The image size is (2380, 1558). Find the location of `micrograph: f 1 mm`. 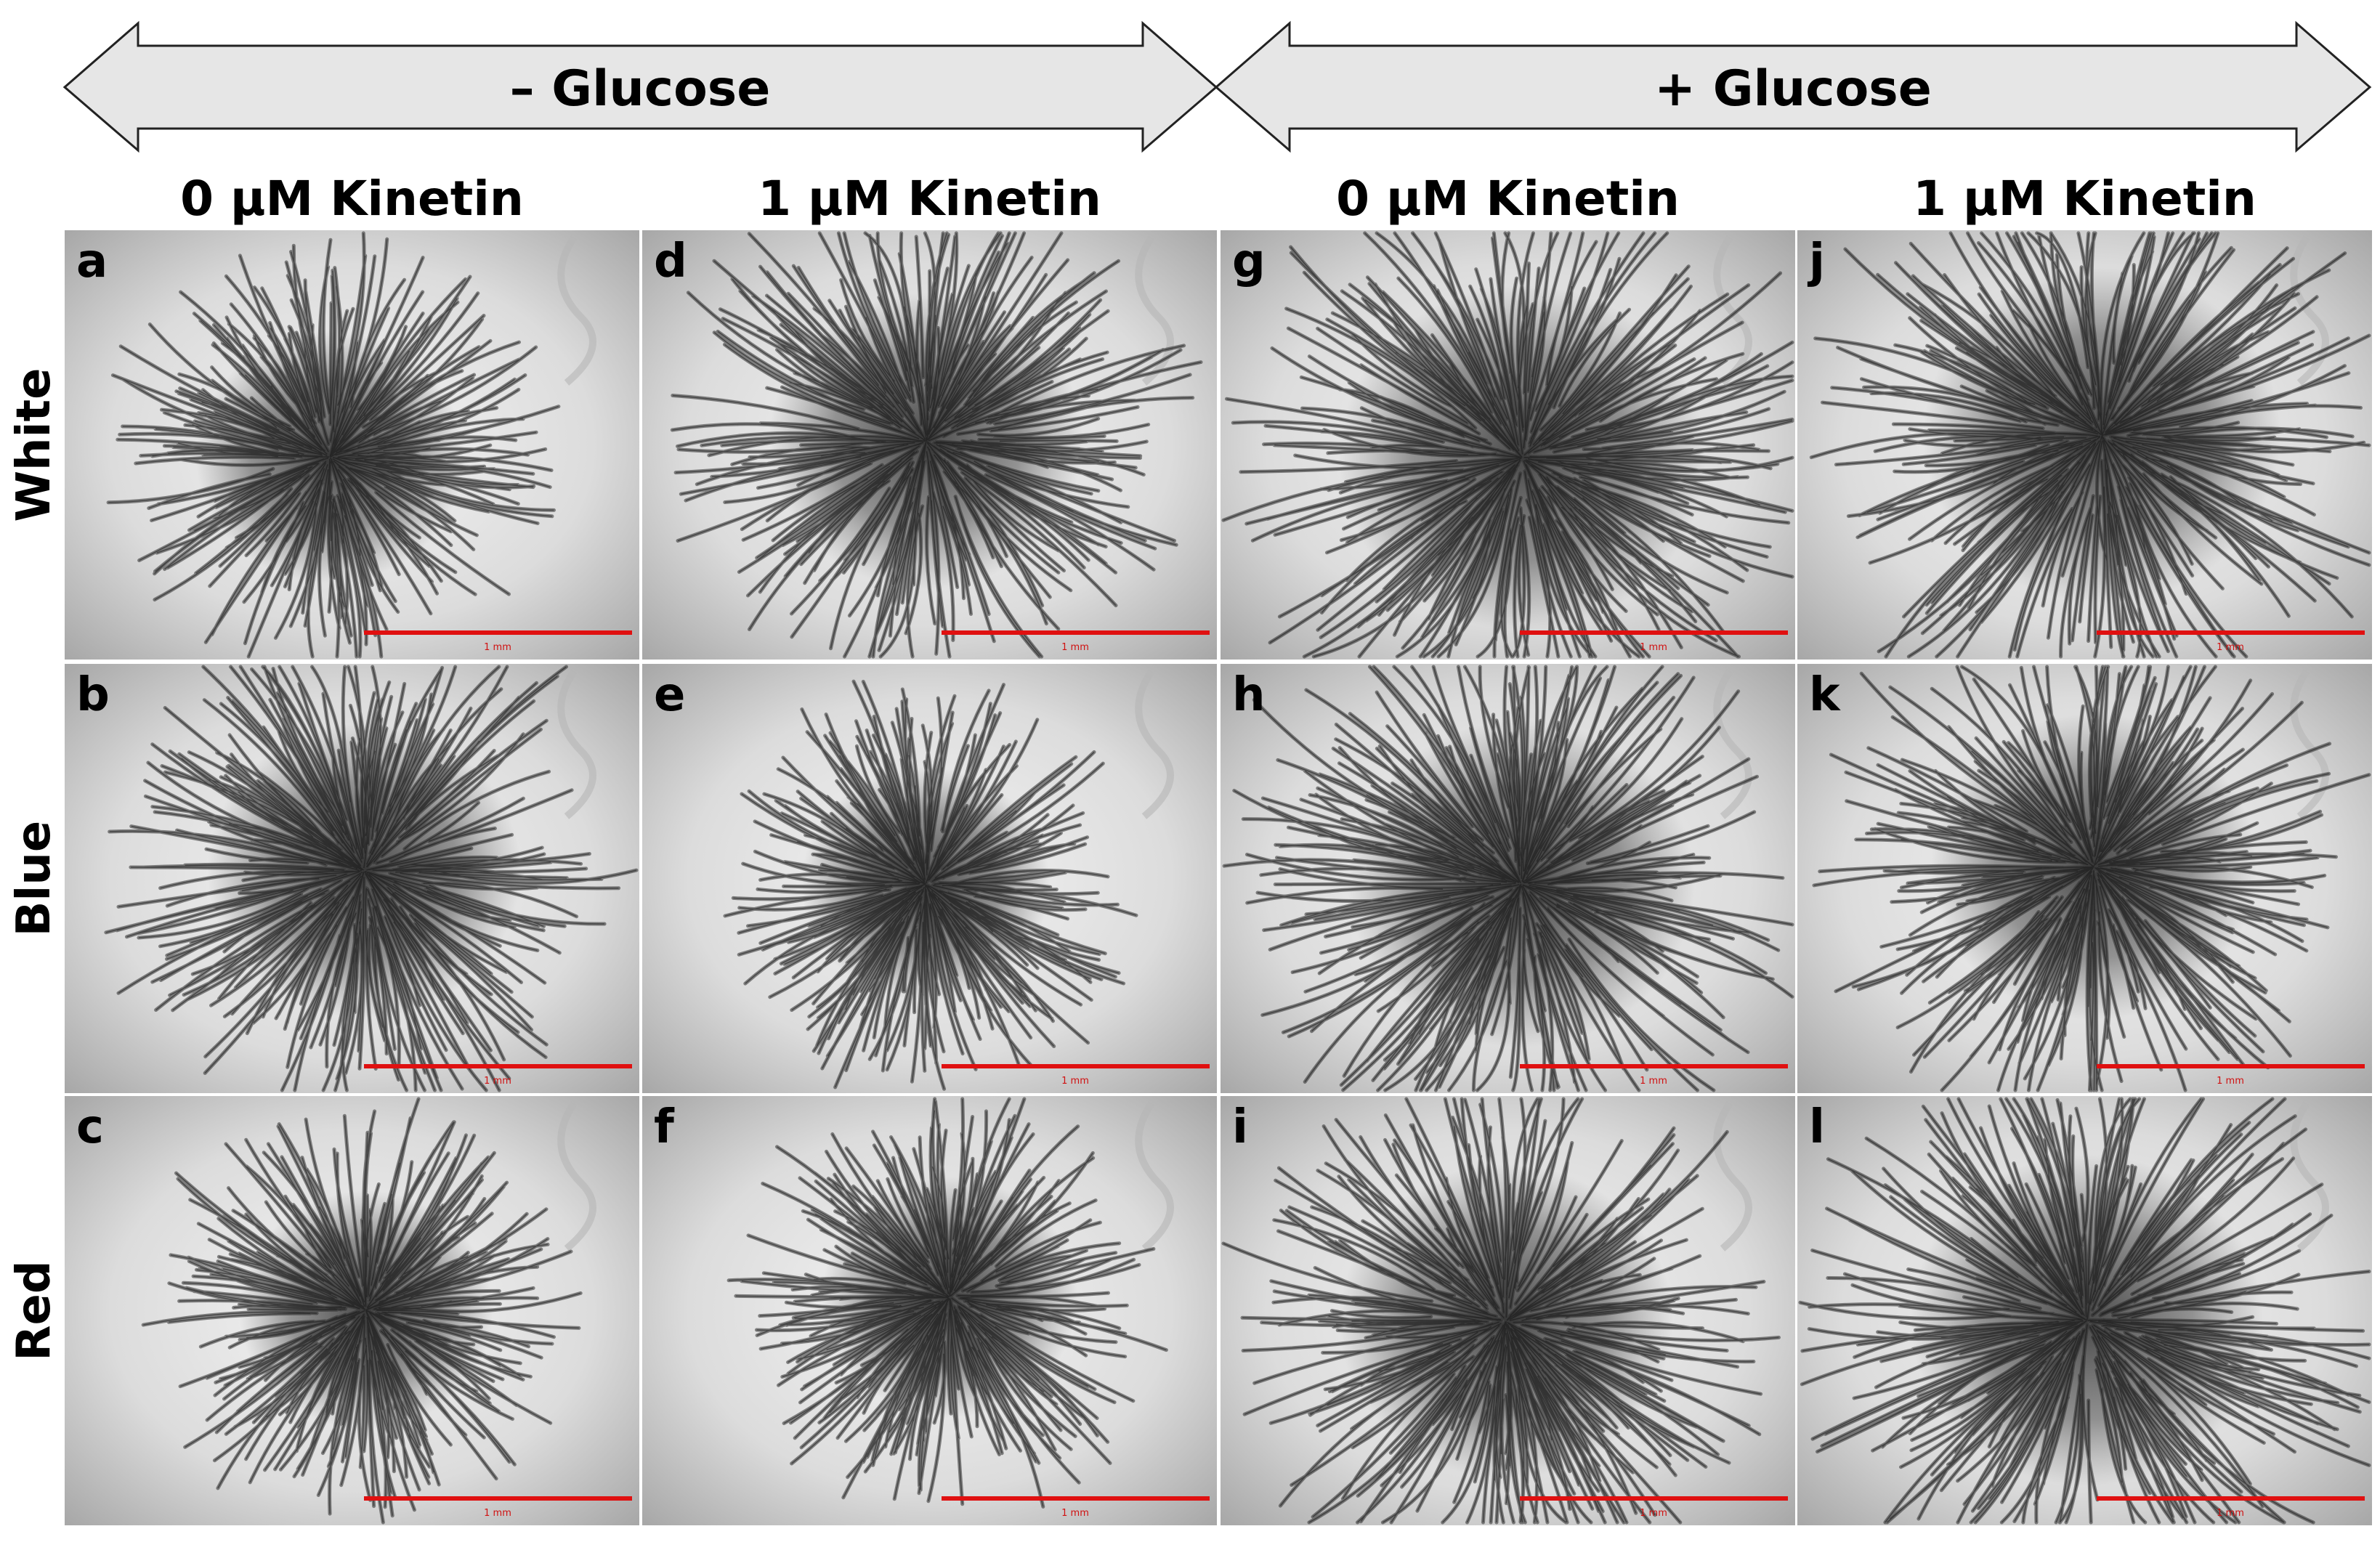

micrograph: f 1 mm is located at coordinates (929, 1310).